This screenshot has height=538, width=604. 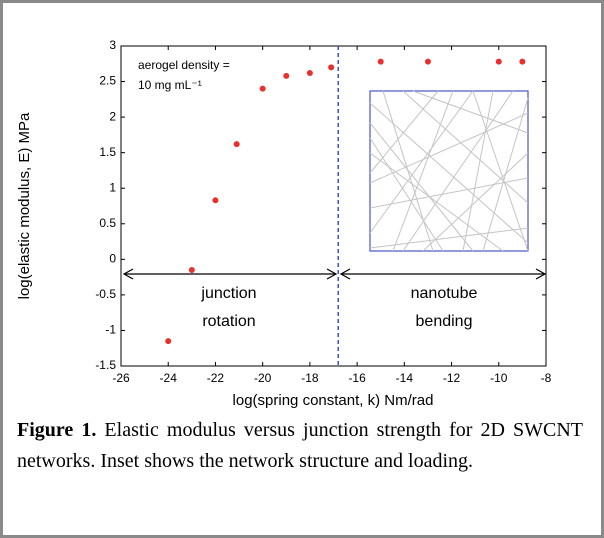 I want to click on y-tick-label: 2.5, so click(x=107, y=81).